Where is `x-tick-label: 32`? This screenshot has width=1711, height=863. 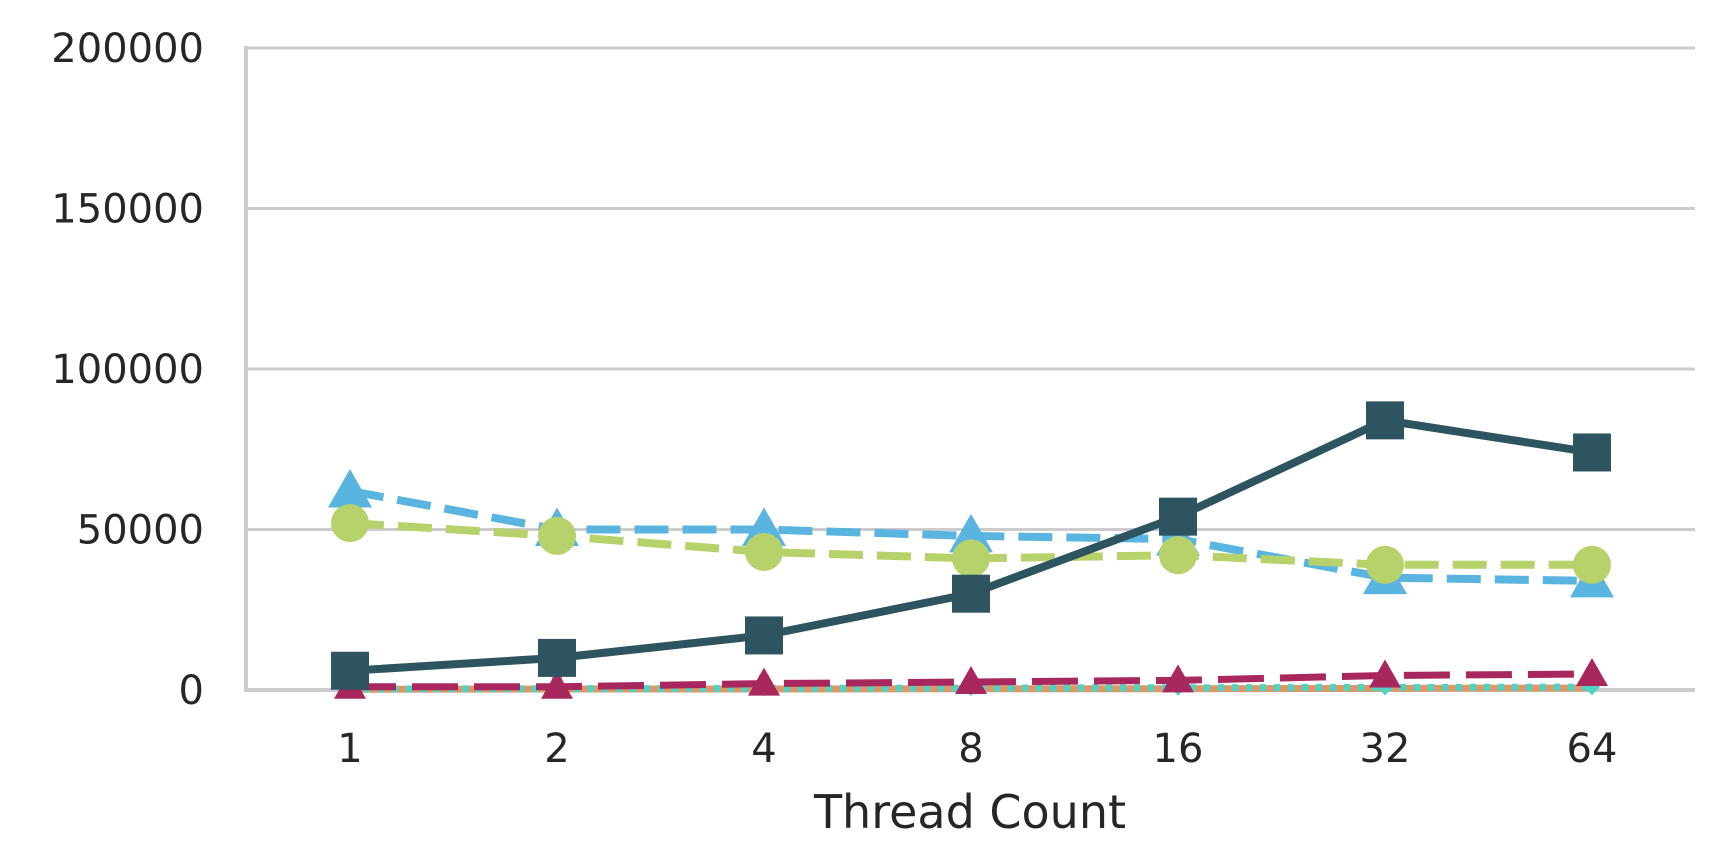 x-tick-label: 32 is located at coordinates (1385, 749).